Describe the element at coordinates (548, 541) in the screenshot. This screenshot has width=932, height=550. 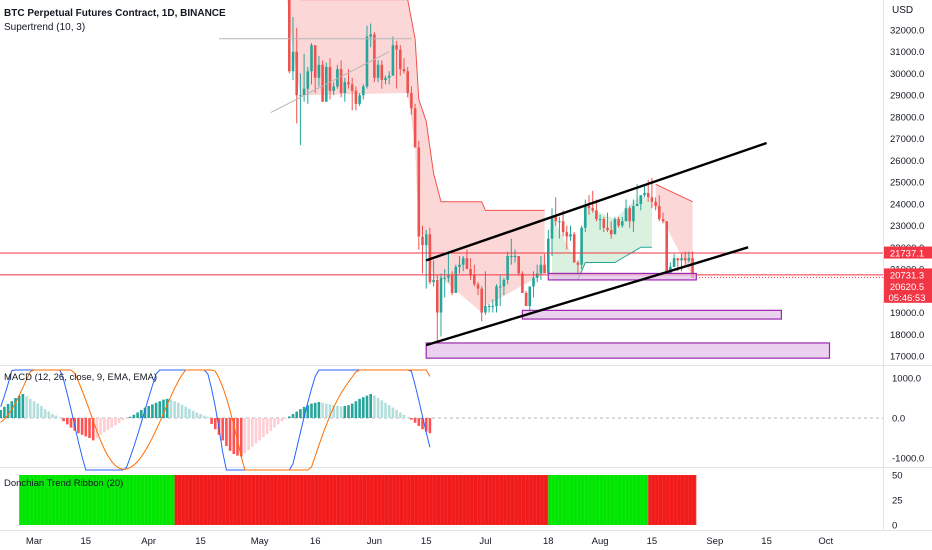
I see `time-tick-label: 18` at that location.